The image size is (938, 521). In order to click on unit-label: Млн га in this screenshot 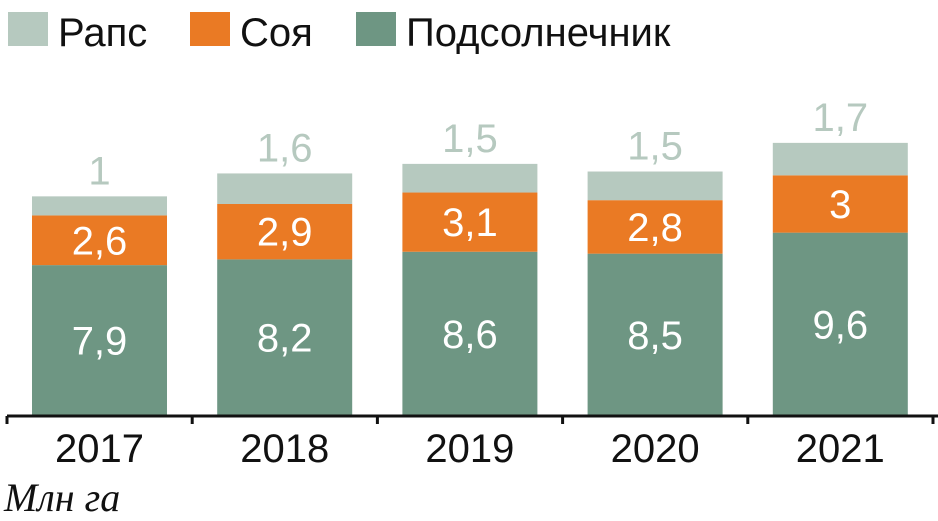, I will do `click(62, 497)`.